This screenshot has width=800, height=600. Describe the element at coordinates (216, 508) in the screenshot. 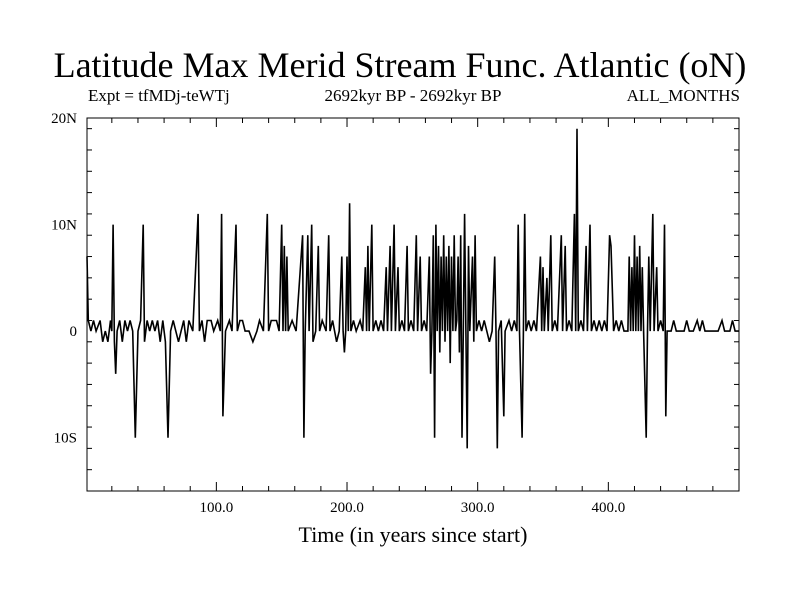

I see `x-tick-label: 100.0` at that location.